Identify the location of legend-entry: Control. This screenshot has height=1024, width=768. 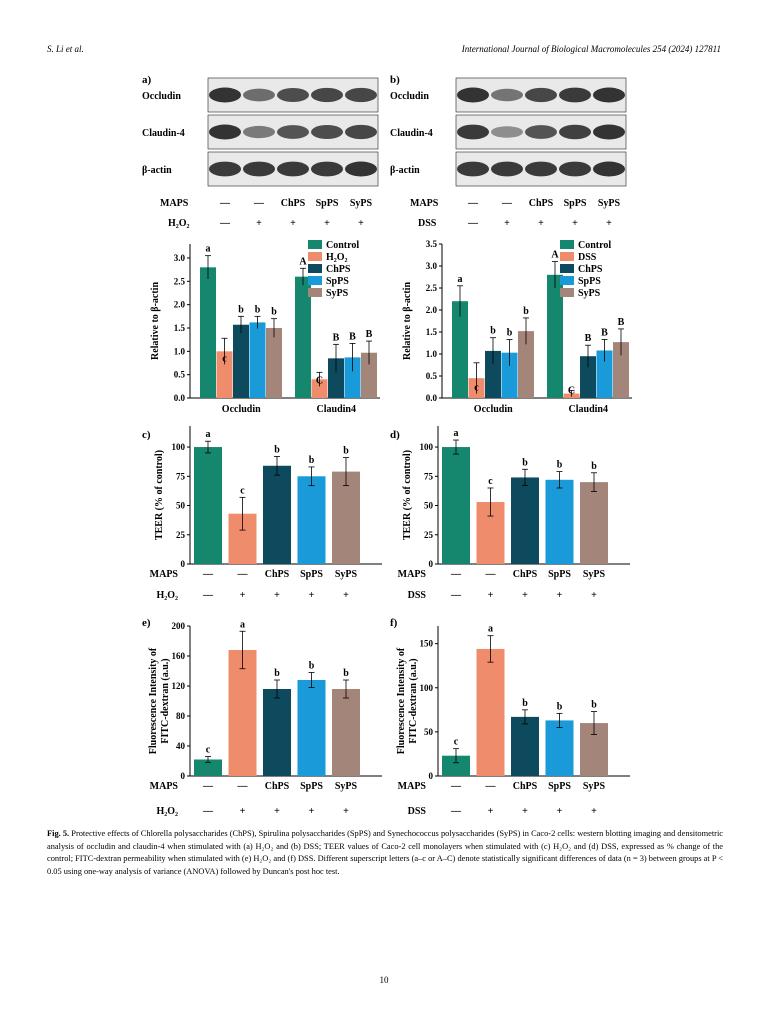
(342, 245).